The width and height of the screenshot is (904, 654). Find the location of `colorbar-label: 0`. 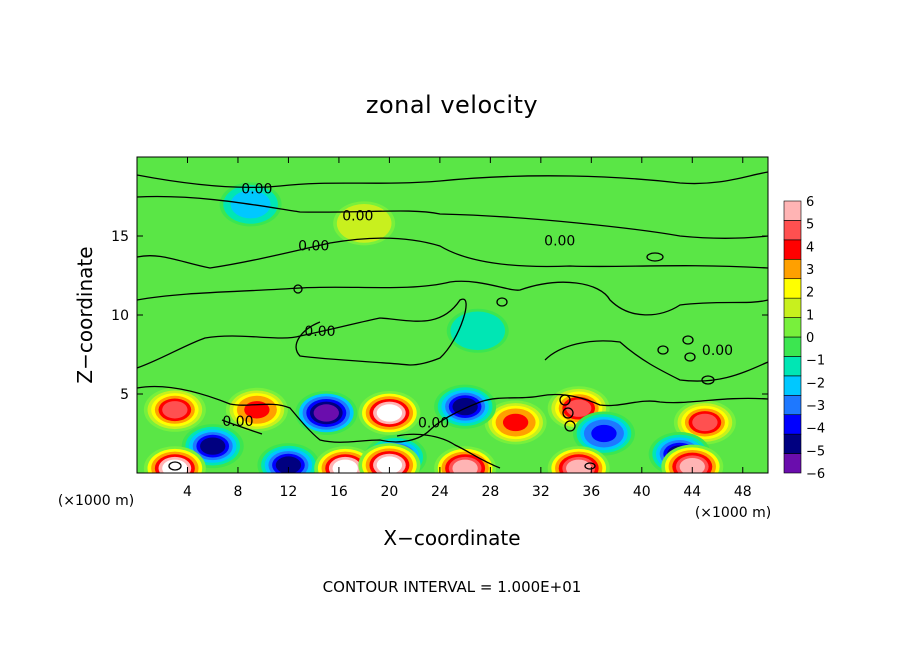

colorbar-label: 0 is located at coordinates (810, 338).